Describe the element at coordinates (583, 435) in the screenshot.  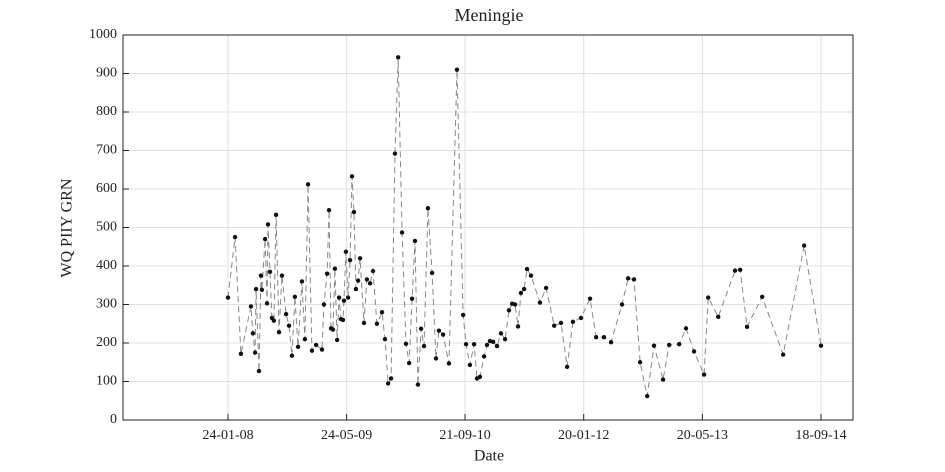
I see `x-tick-label: 20-01-12` at that location.